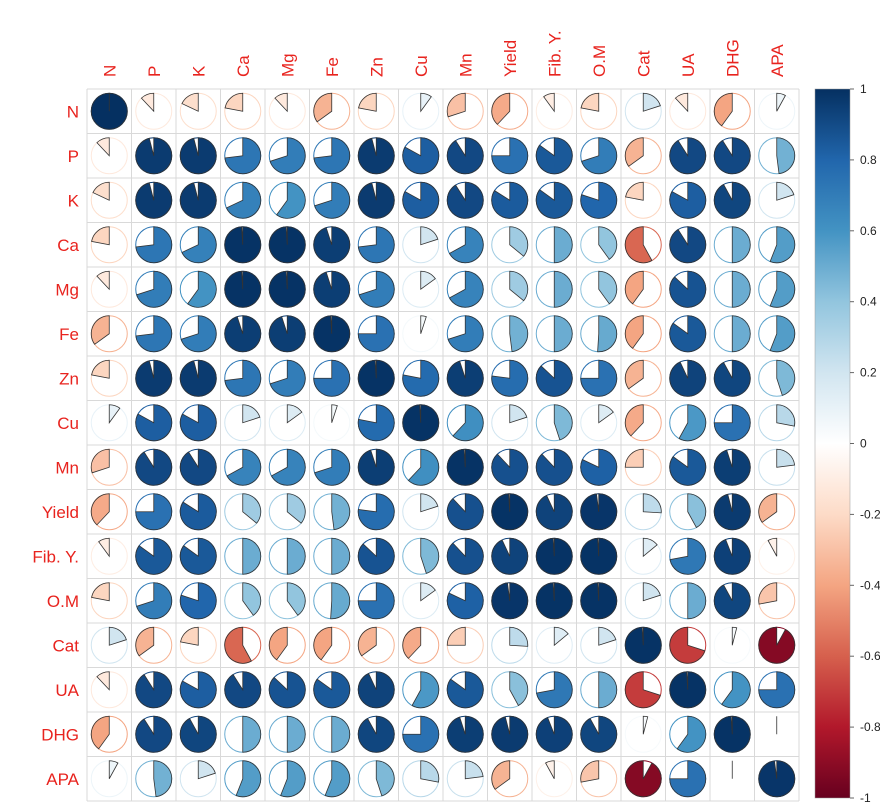 The width and height of the screenshot is (880, 809). What do you see at coordinates (421, 289) in the screenshot?
I see `cell-Mg-Cu` at bounding box center [421, 289].